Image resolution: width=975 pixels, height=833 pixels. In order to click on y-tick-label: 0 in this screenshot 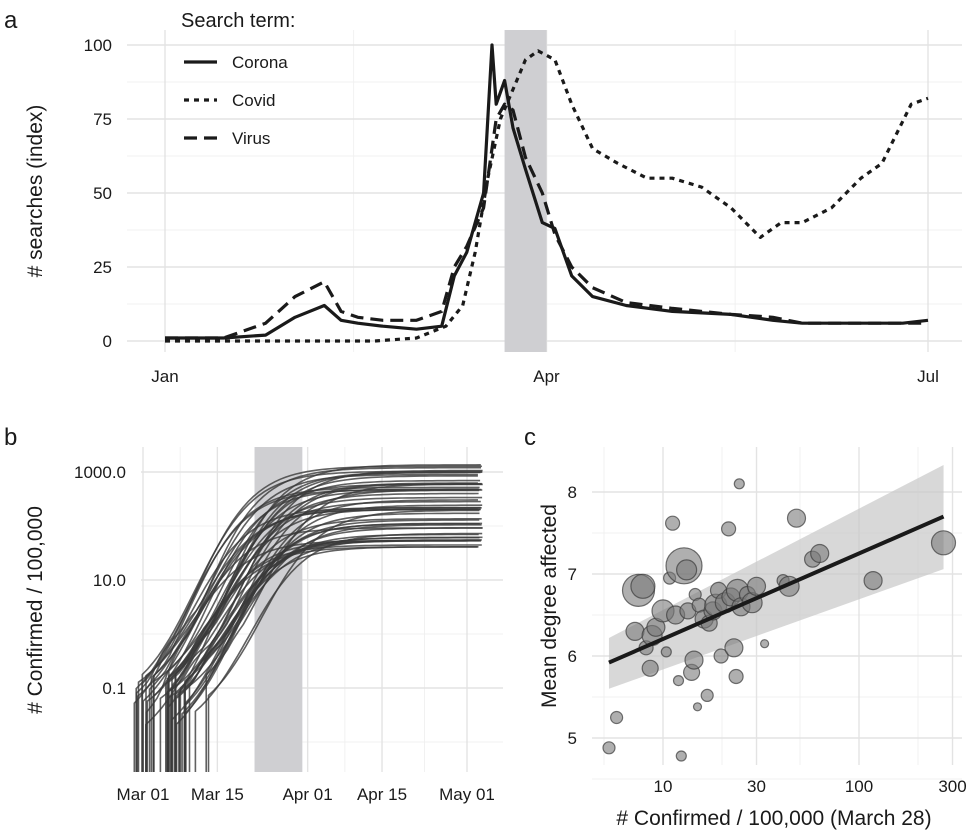, I will do `click(107, 341)`.